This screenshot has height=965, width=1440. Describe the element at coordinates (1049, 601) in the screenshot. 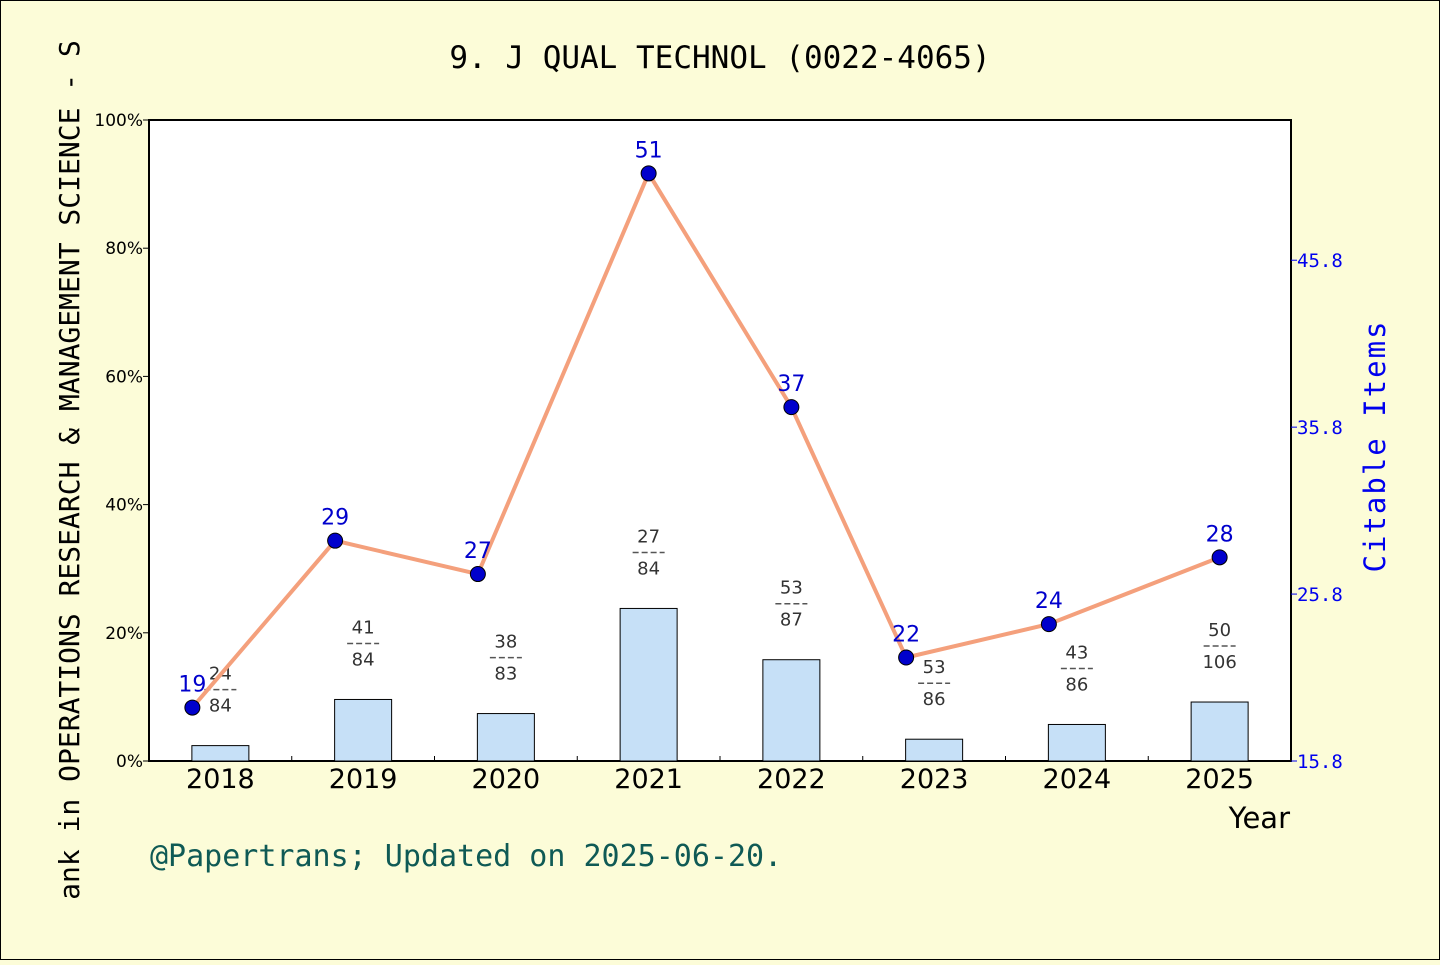

I see `point-value-label: 24` at that location.